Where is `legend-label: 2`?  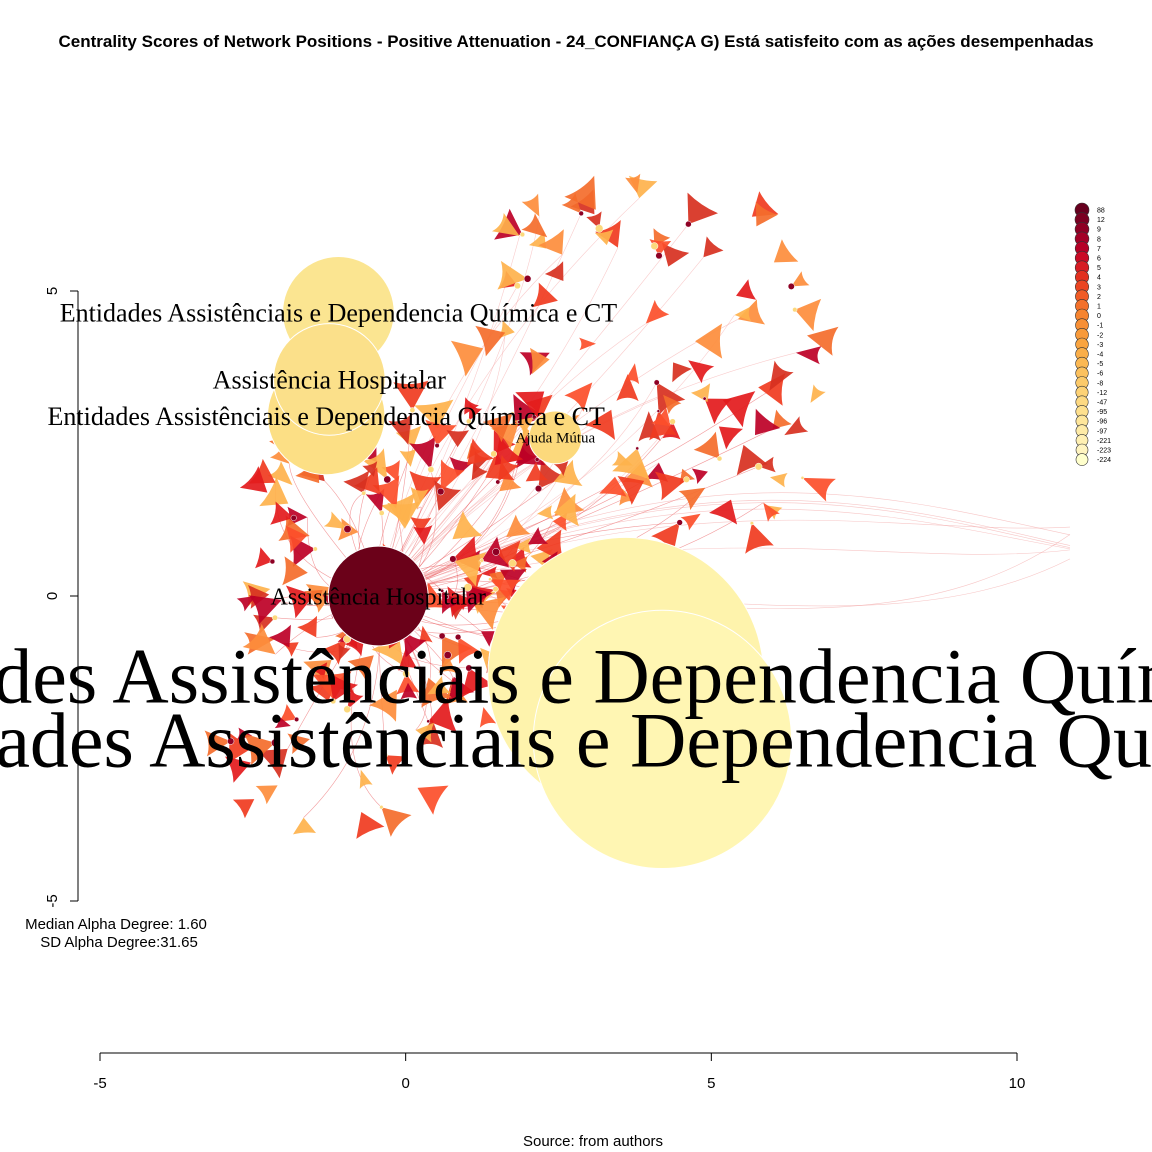
legend-label: 2 is located at coordinates (1099, 297).